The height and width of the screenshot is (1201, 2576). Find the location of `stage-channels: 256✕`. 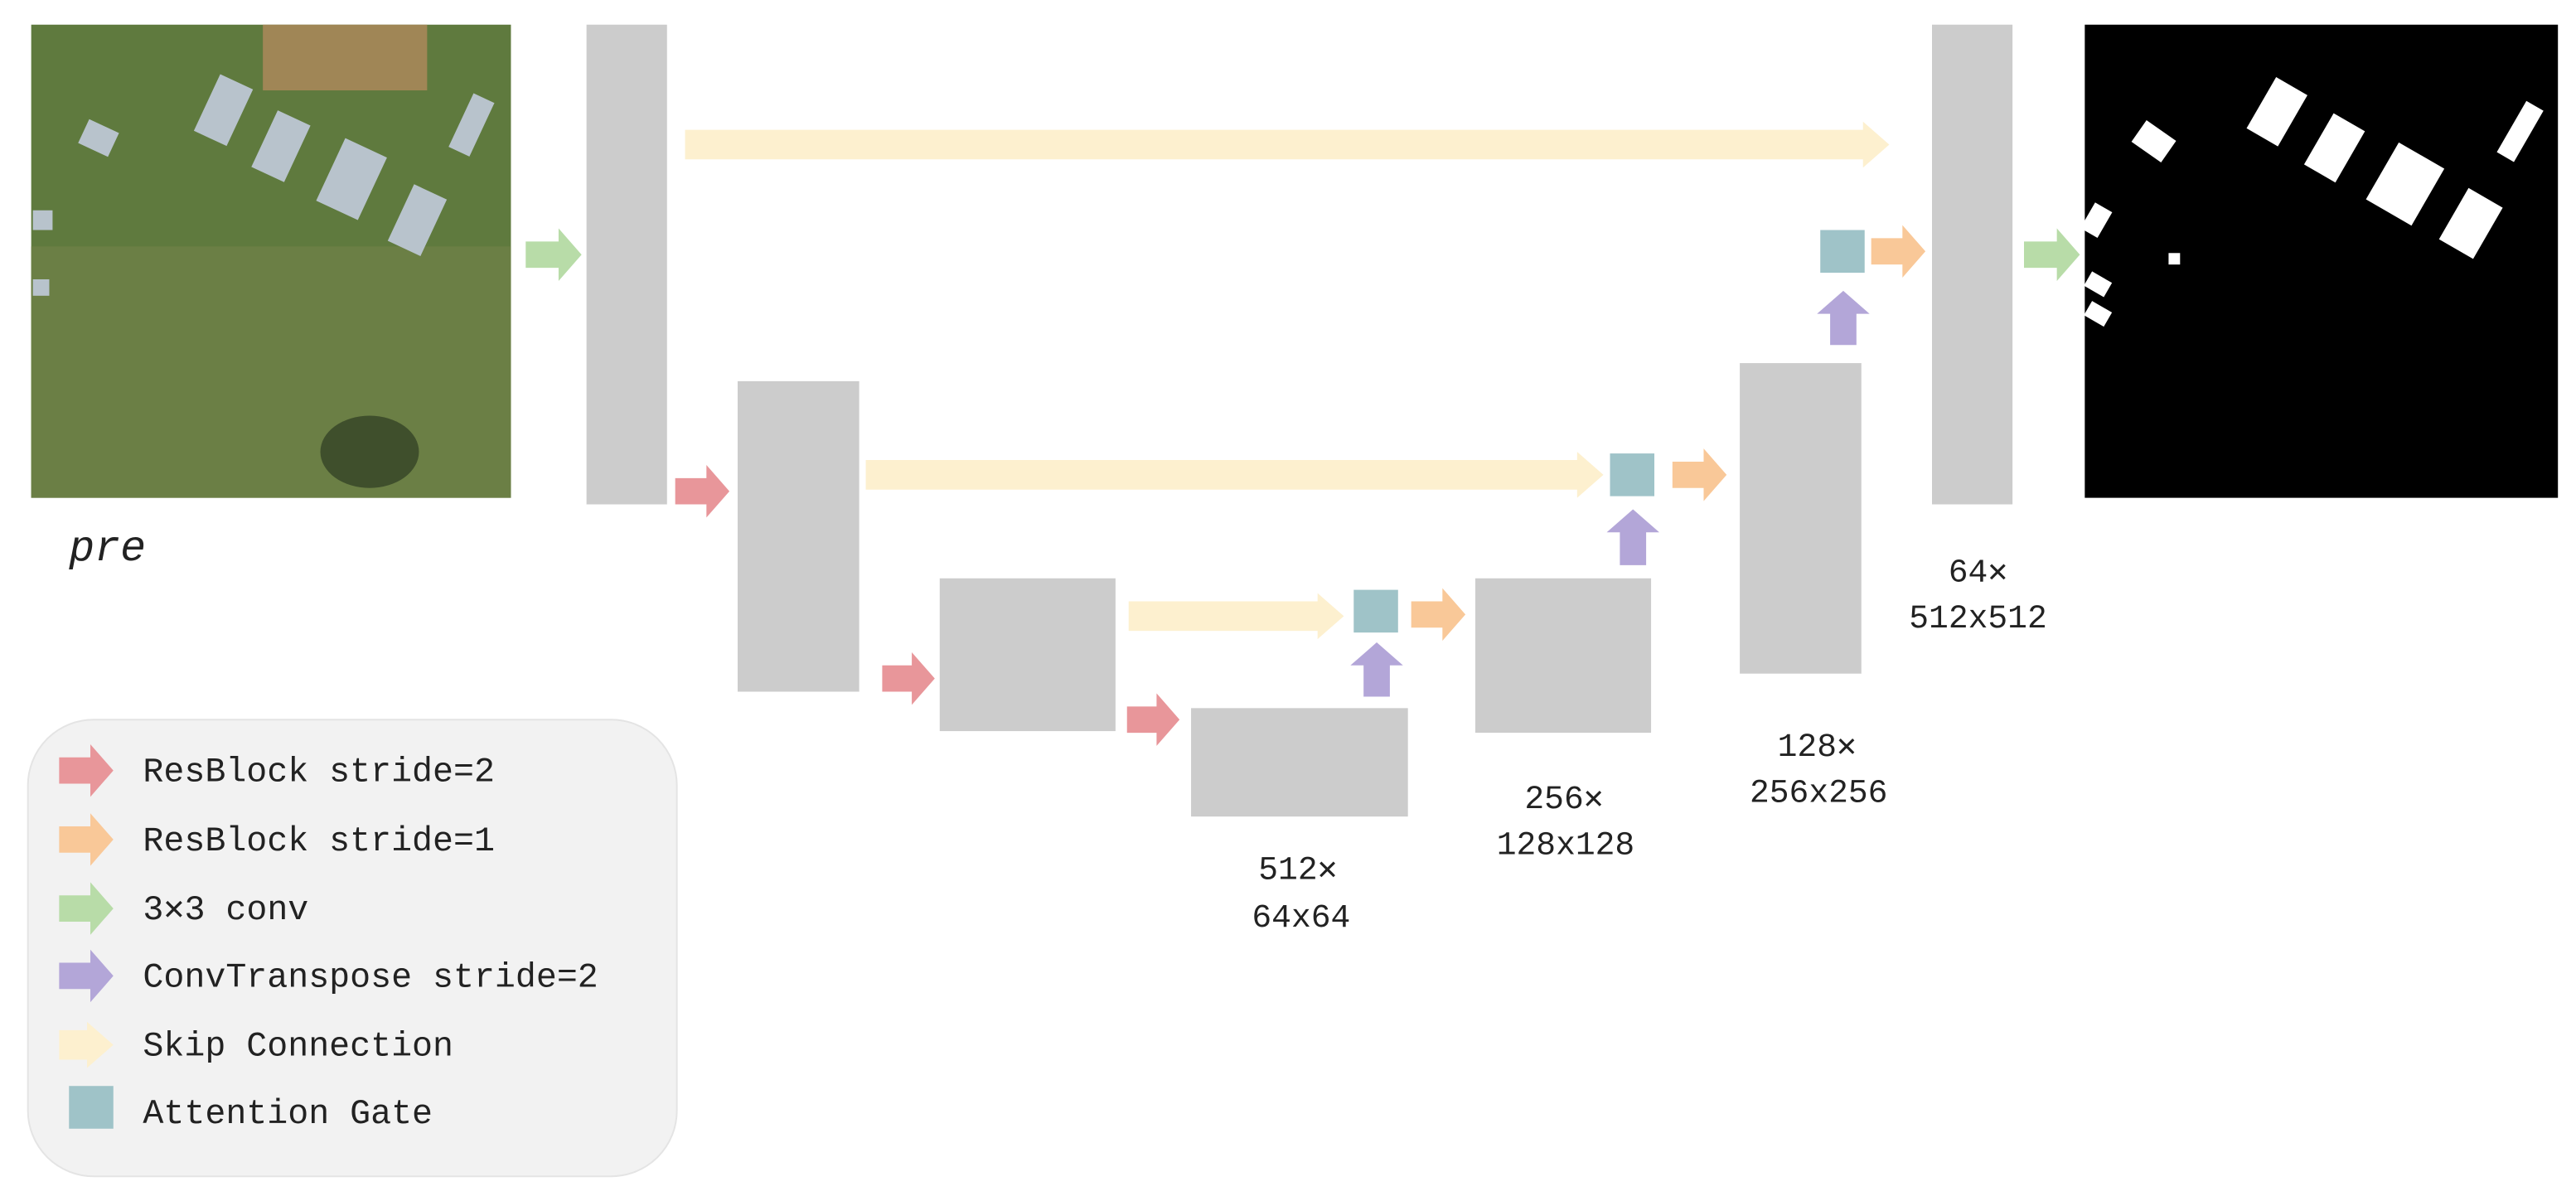

stage-channels: 256✕ is located at coordinates (1563, 800).